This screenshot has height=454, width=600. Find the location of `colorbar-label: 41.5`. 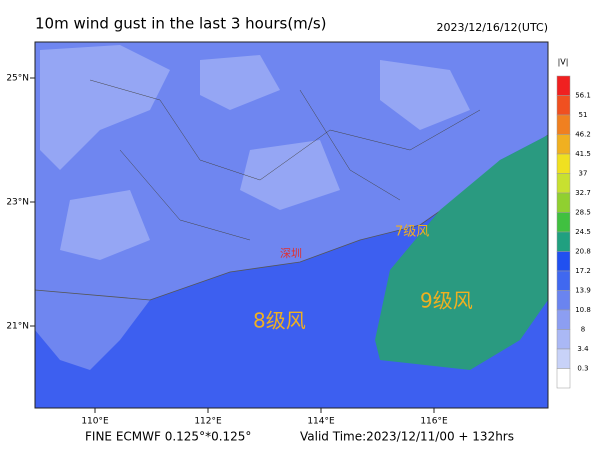

colorbar-label: 41.5 is located at coordinates (583, 154).